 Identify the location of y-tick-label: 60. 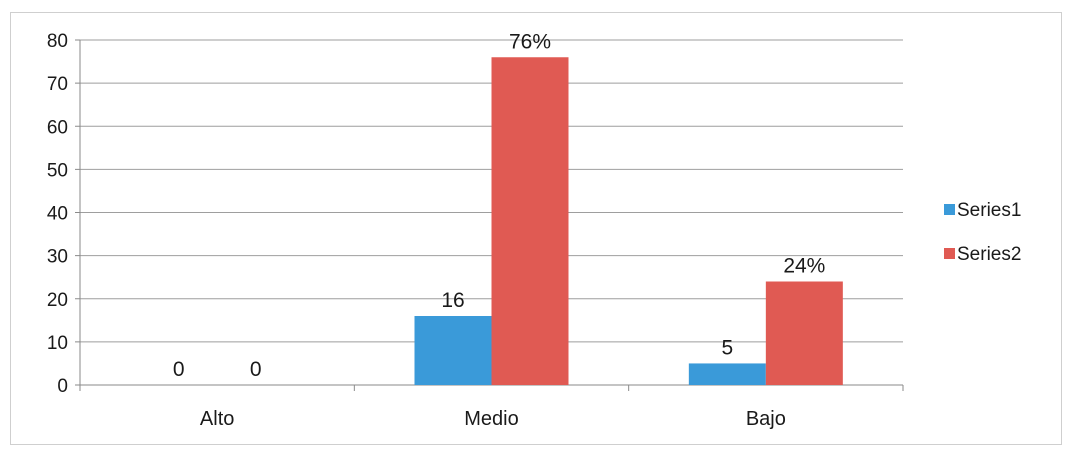
(57, 127).